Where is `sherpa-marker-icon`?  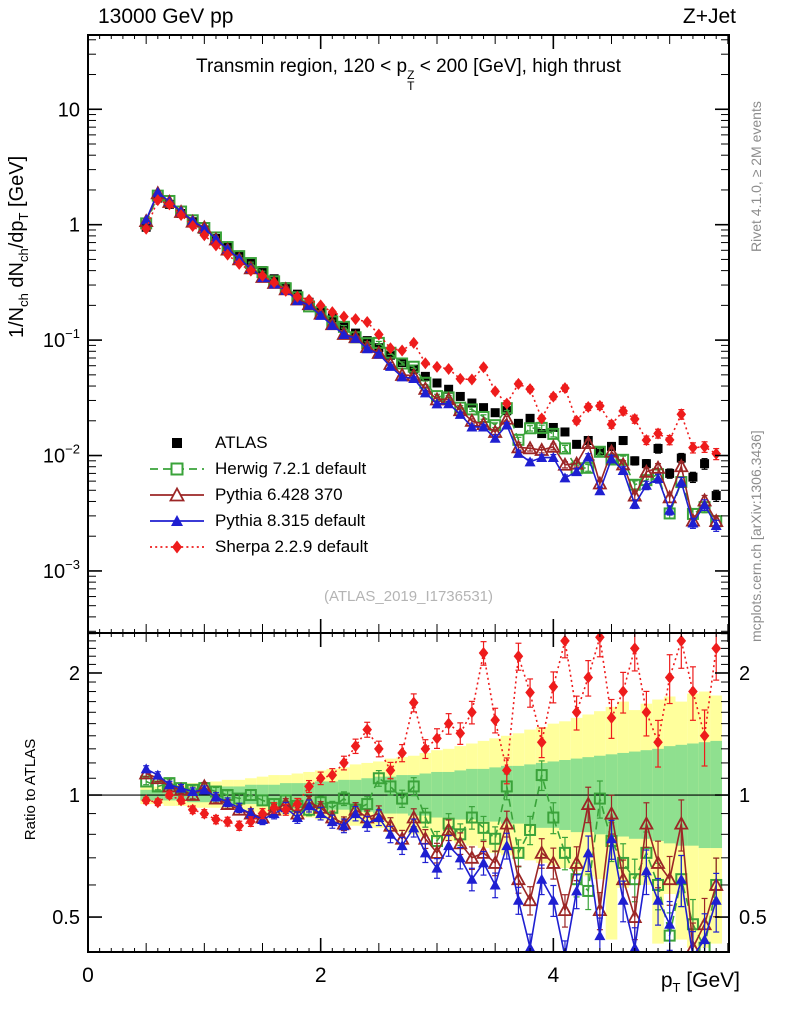
sherpa-marker-icon is located at coordinates (177, 547).